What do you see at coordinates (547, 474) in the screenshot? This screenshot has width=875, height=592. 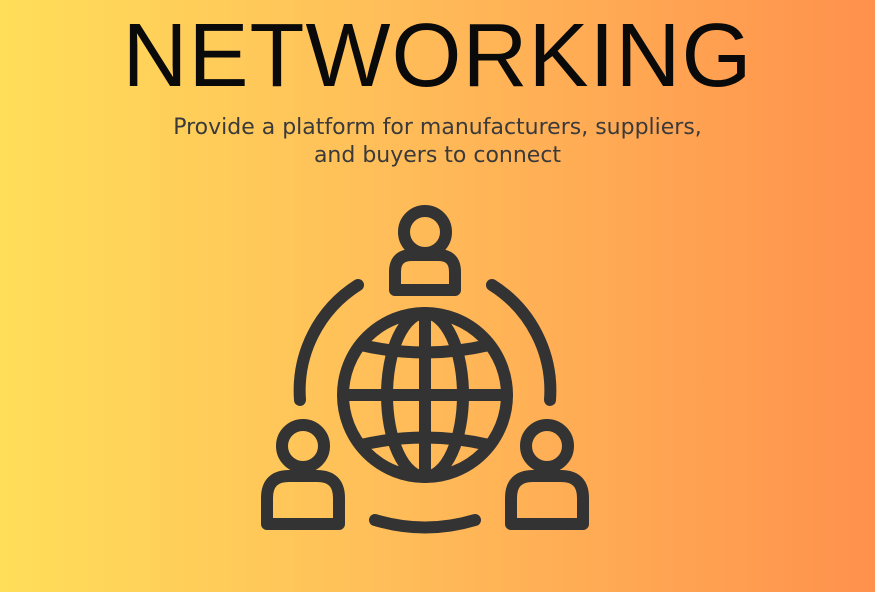 I see `person-right-icon` at bounding box center [547, 474].